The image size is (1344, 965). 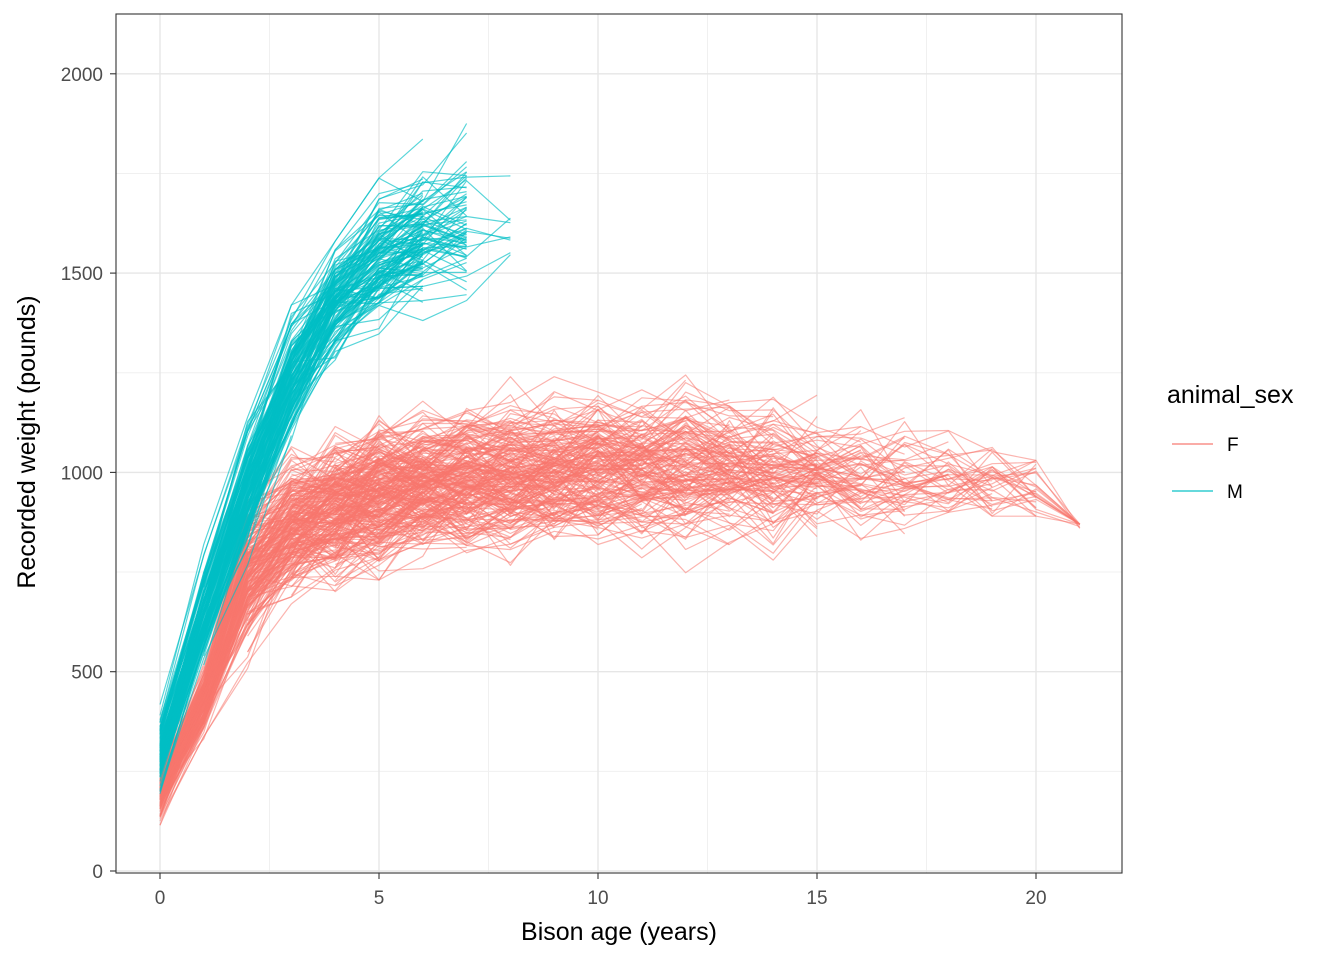 What do you see at coordinates (1235, 492) in the screenshot?
I see `legend-label-m: M` at bounding box center [1235, 492].